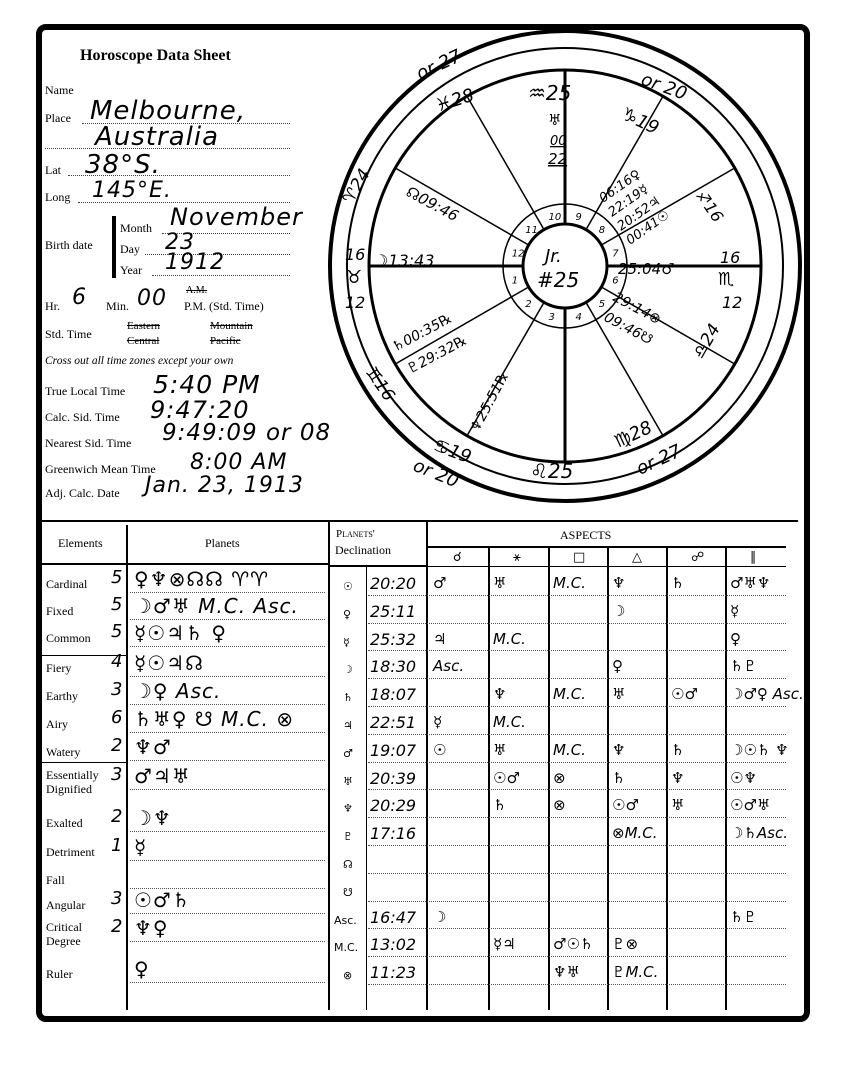 The width and height of the screenshot is (843, 1066). I want to click on house-number: 2, so click(528, 304).